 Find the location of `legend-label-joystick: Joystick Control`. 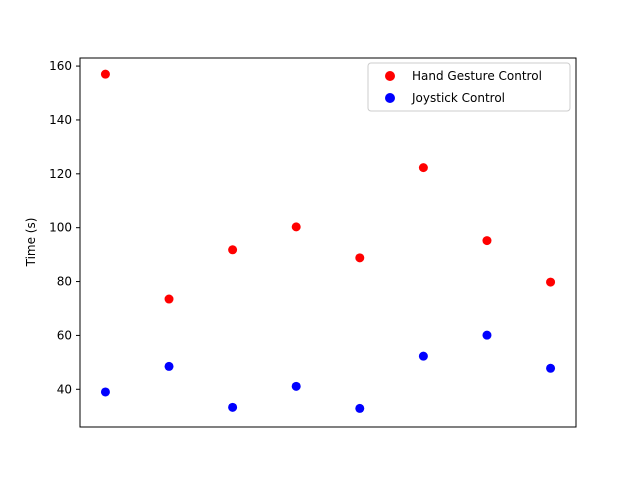

legend-label-joystick: Joystick Control is located at coordinates (458, 98).